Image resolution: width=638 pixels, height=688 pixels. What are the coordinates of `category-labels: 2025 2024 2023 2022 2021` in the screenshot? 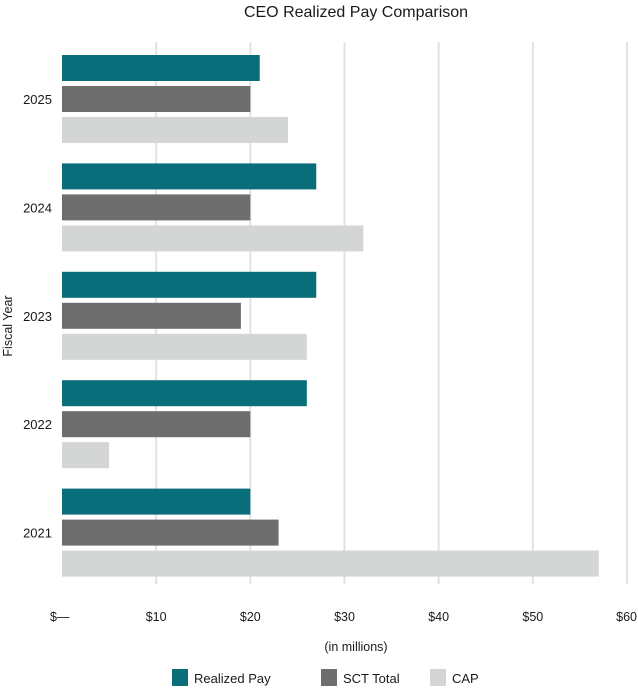 It's located at (37, 316).